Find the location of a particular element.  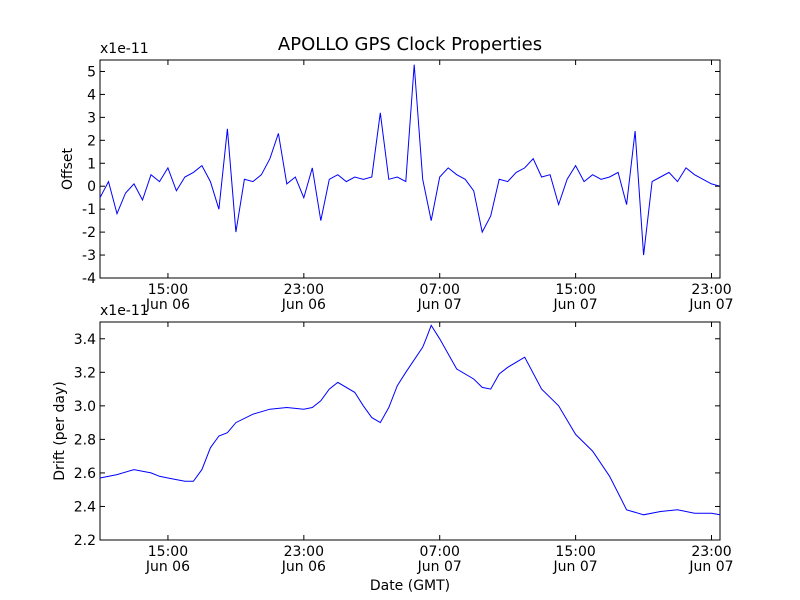

drift-y-tick-label: 3.2 is located at coordinates (85, 373).